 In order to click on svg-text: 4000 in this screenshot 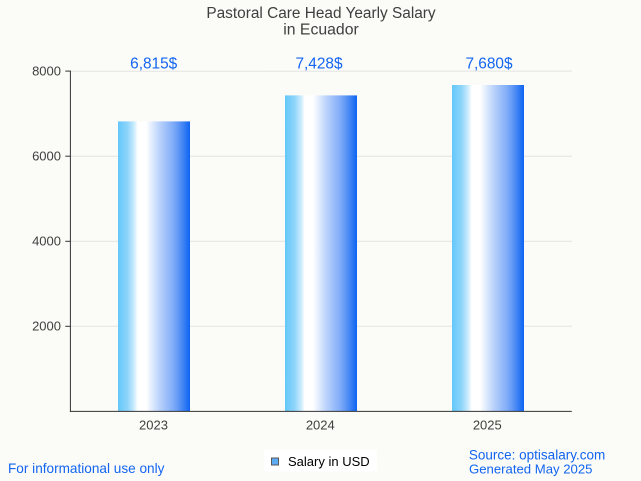, I will do `click(46, 240)`.